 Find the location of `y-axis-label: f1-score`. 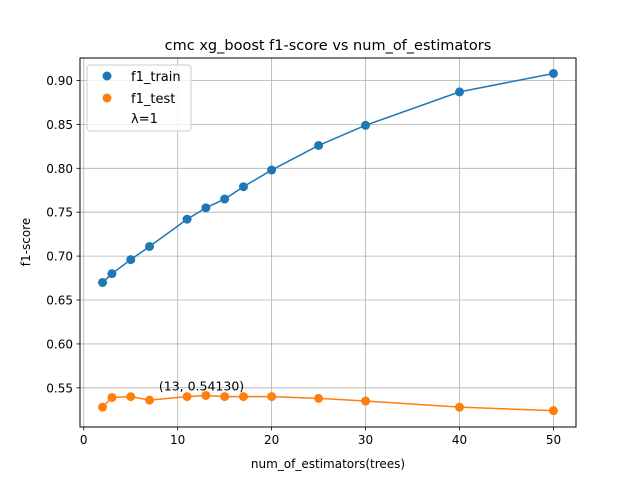

y-axis-label: f1-score is located at coordinates (26, 242).